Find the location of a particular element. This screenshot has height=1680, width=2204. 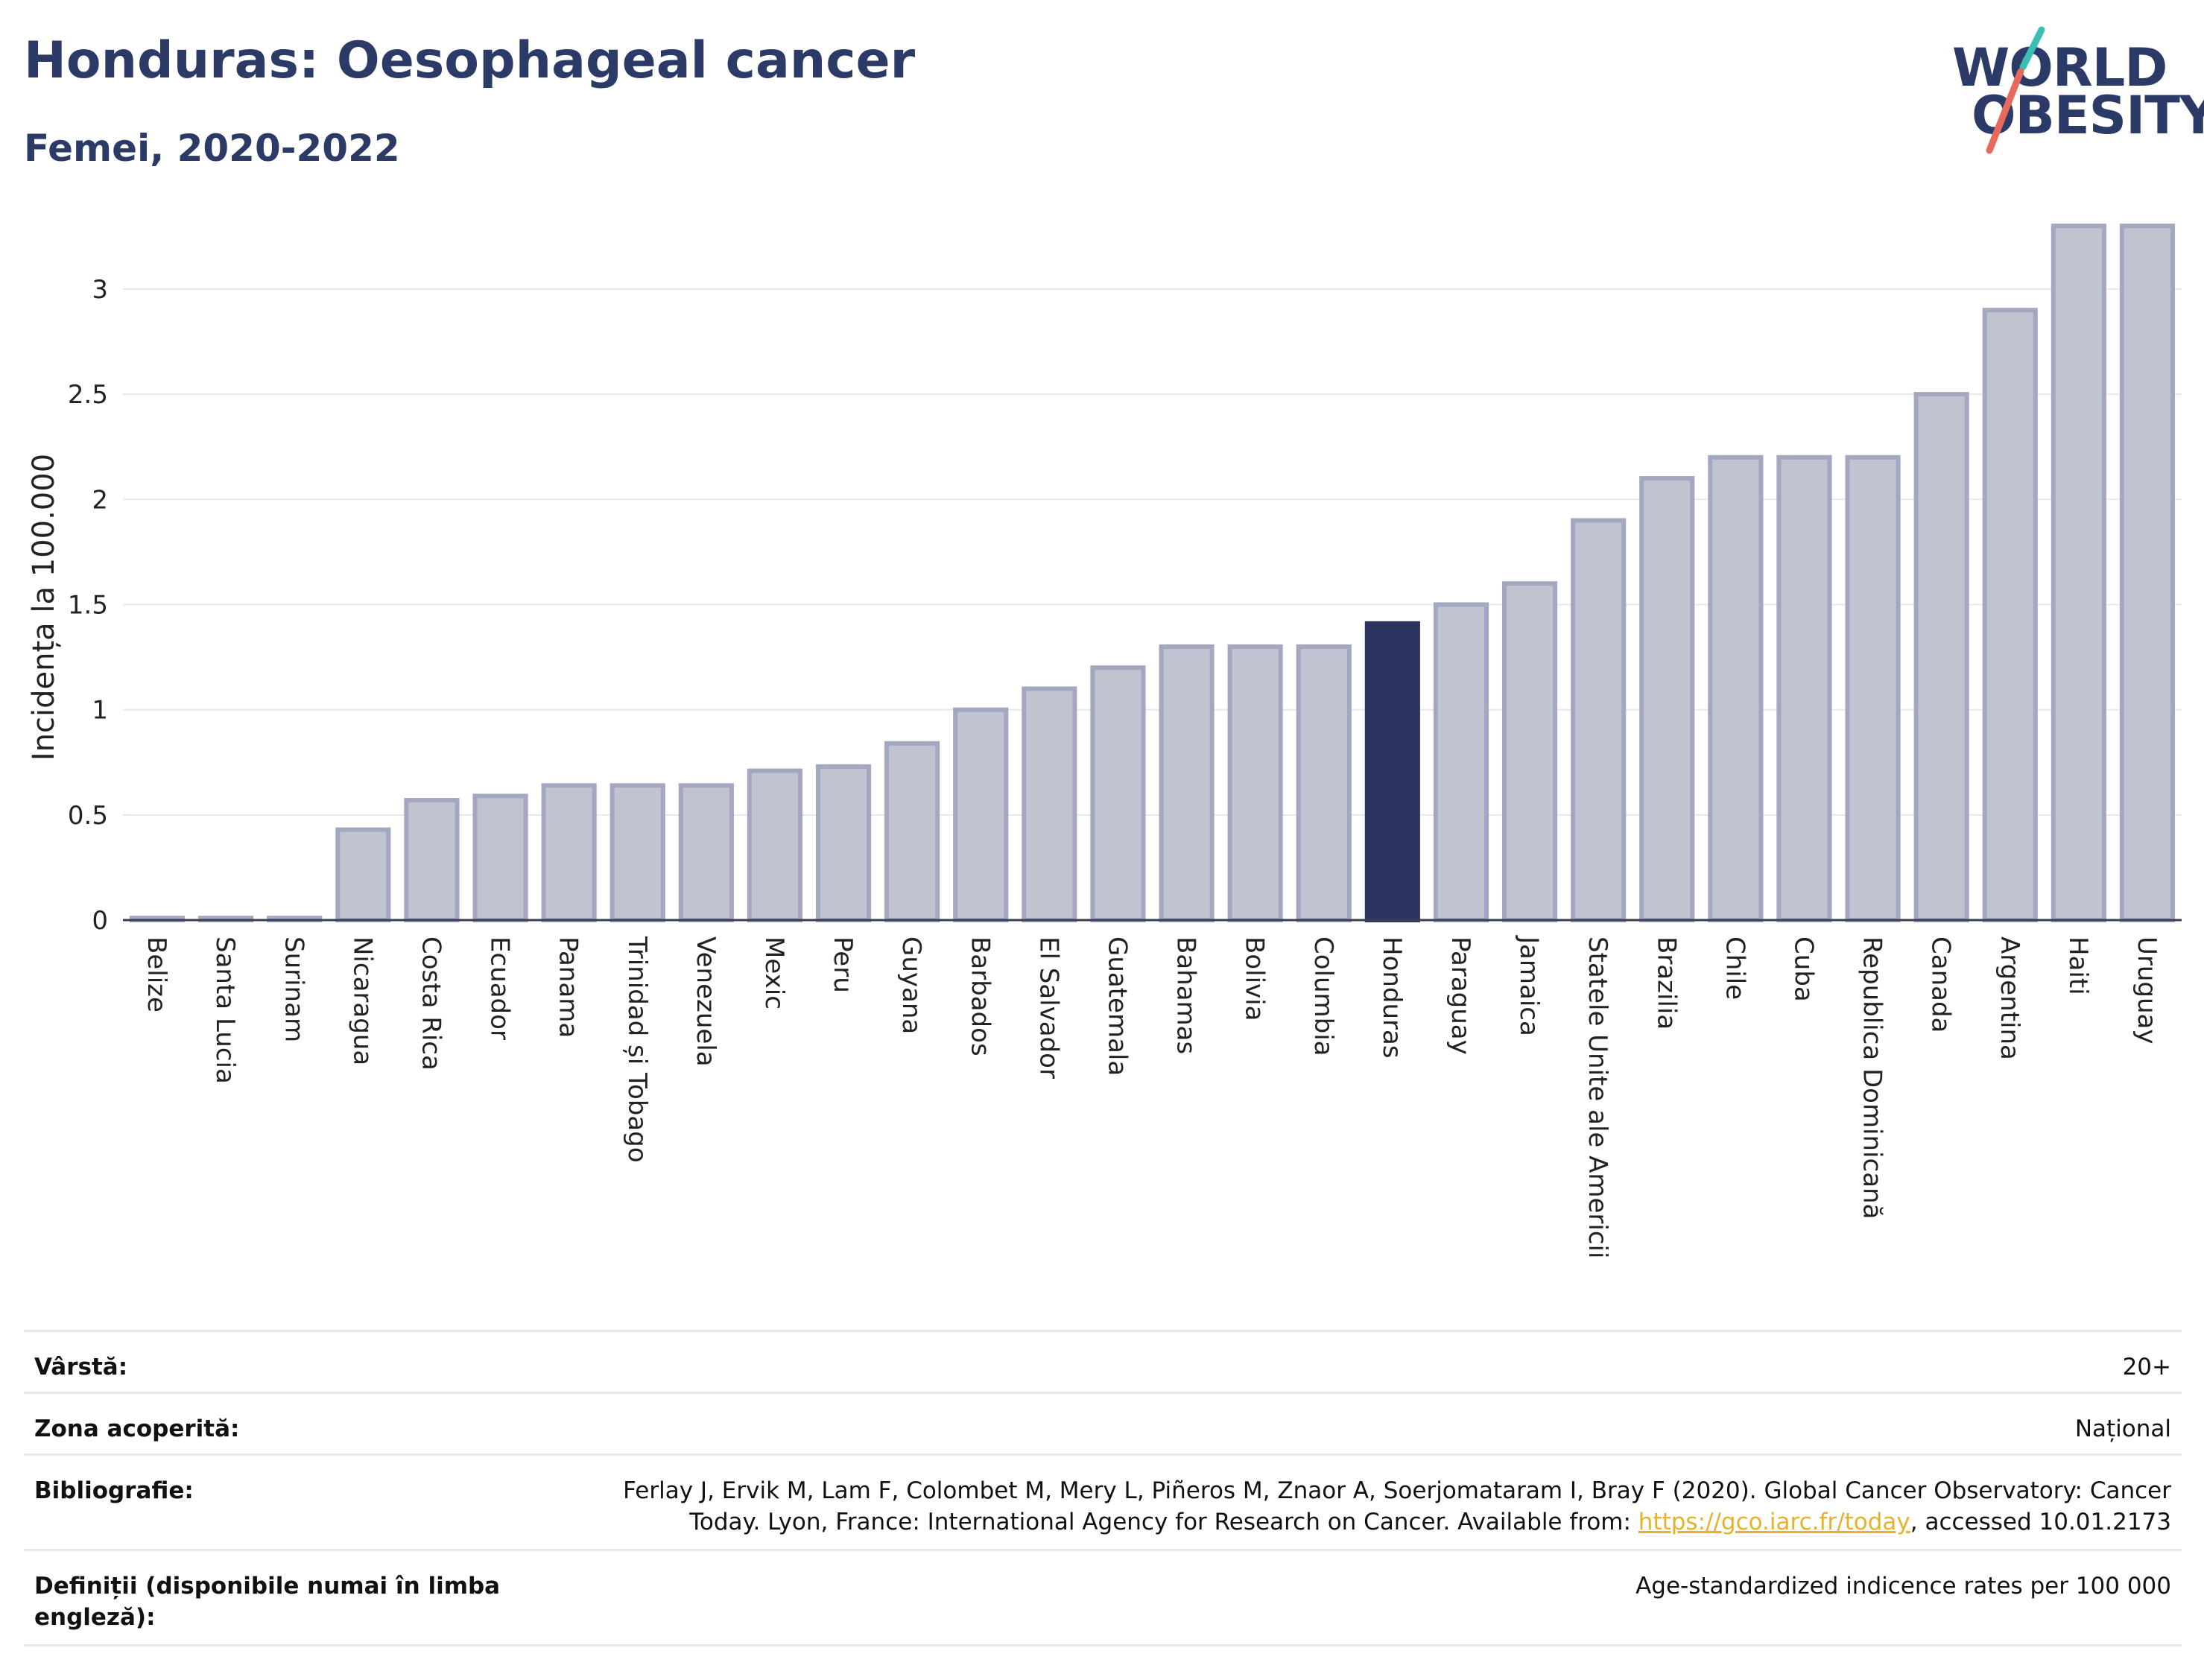

x-tick-label: Santa Lucia is located at coordinates (225, 1010).